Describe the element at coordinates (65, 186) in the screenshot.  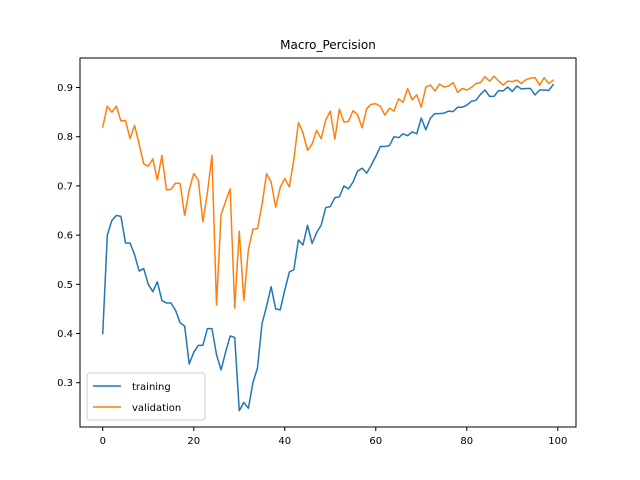
I see `y-tick-label: 0.7` at that location.